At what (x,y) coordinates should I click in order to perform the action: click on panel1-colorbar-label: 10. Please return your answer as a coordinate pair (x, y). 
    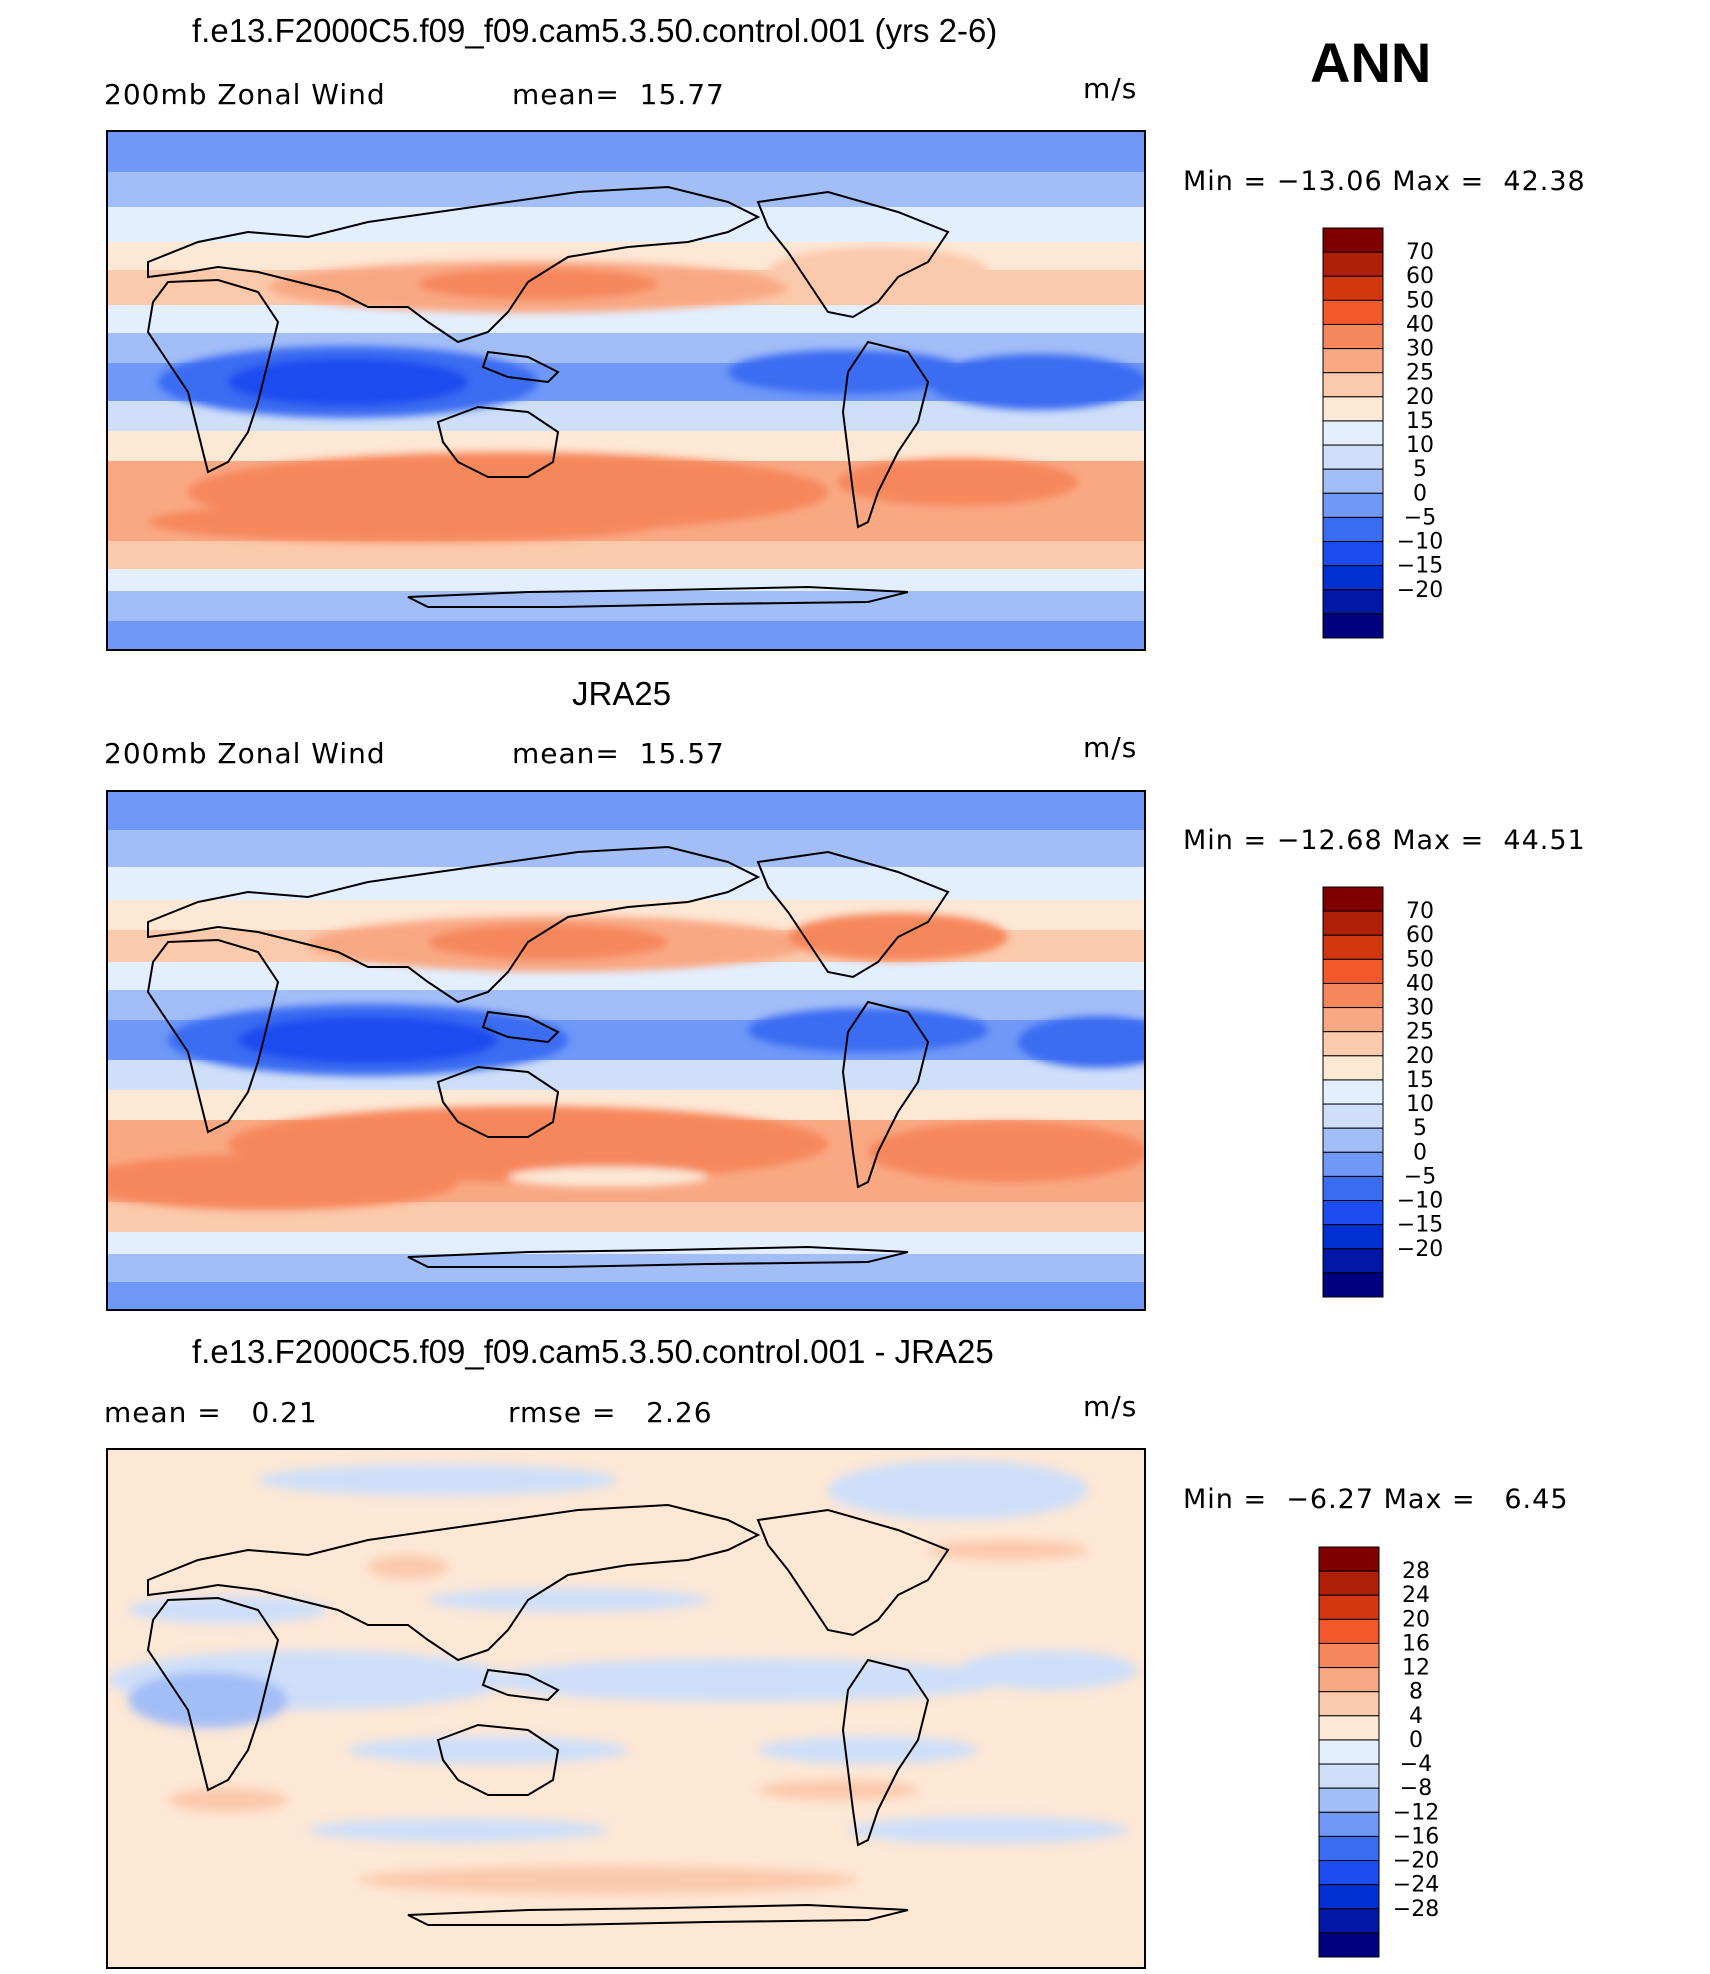
    Looking at the image, I should click on (1420, 445).